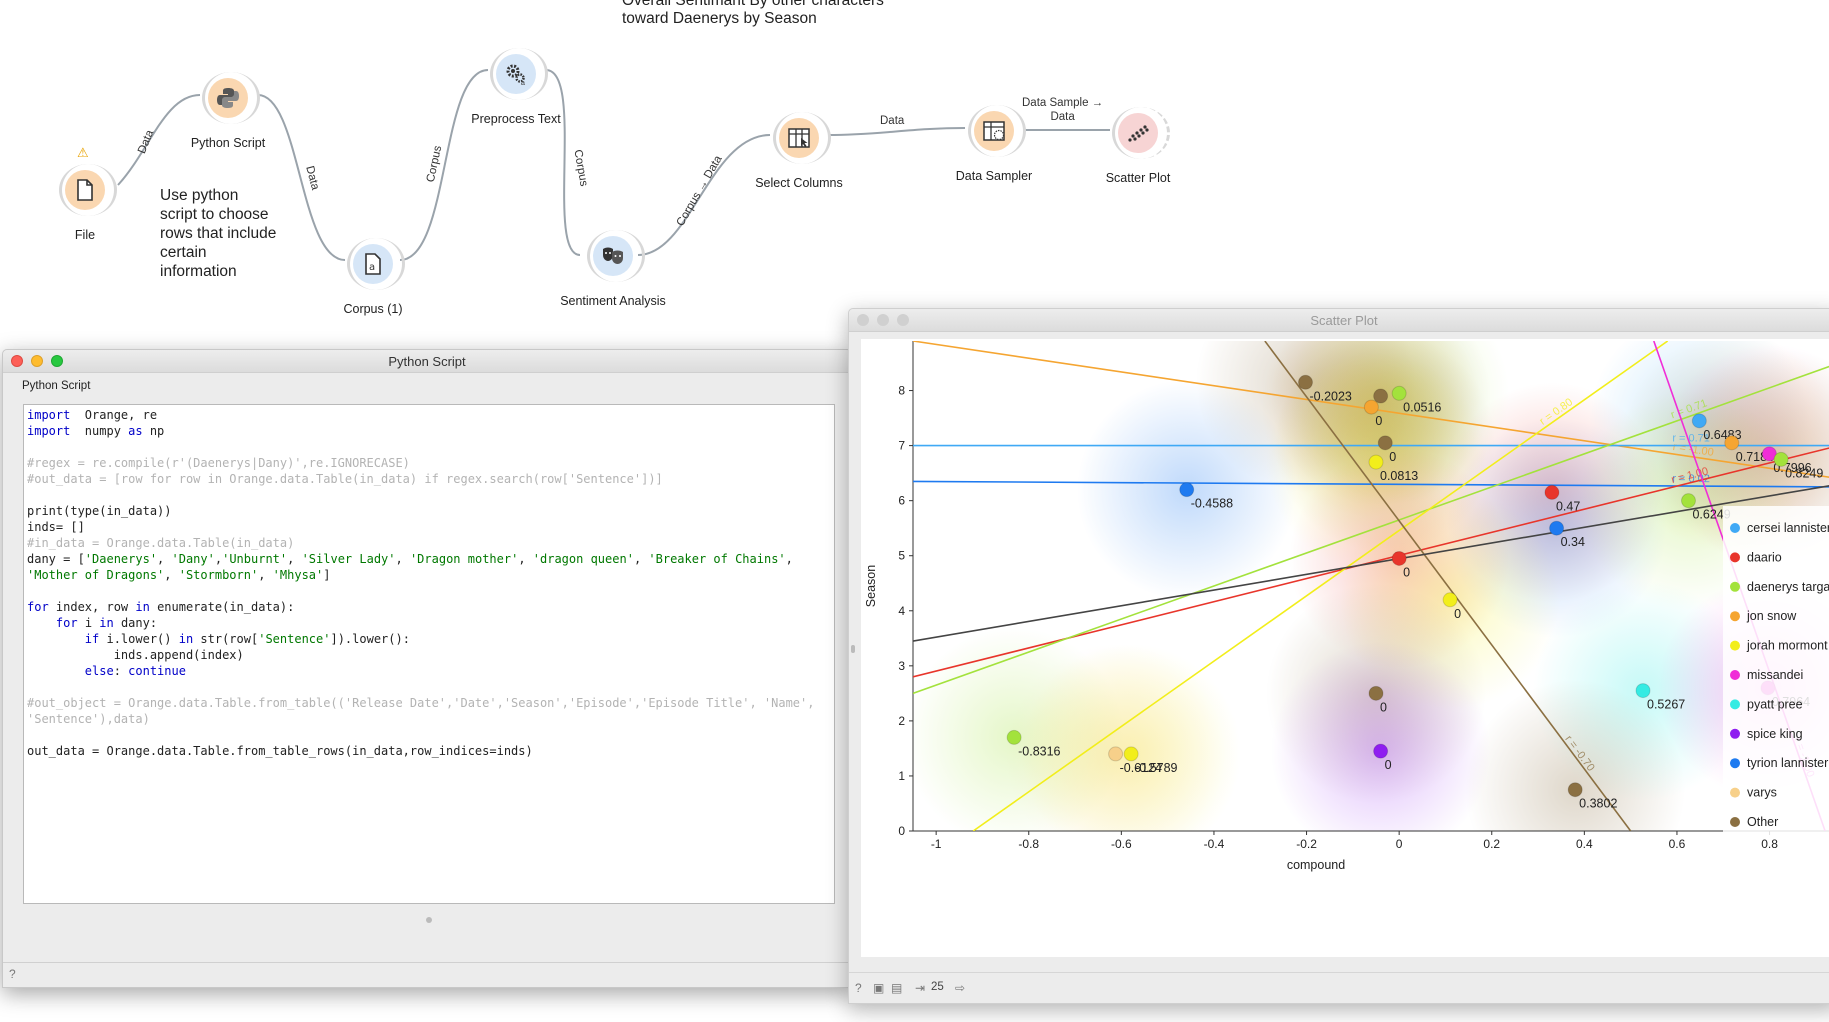 The image size is (1829, 1022). What do you see at coordinates (1344, 320) in the screenshot?
I see `window-title: Scatter Plot` at bounding box center [1344, 320].